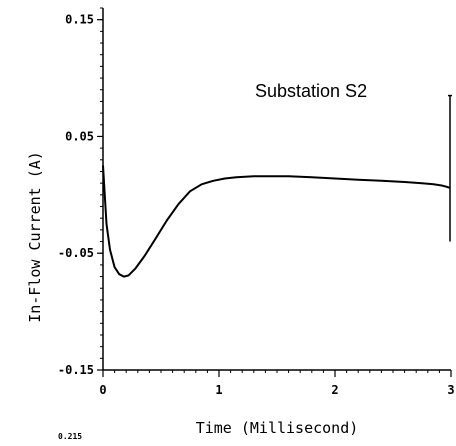 The height and width of the screenshot is (446, 456). What do you see at coordinates (311, 91) in the screenshot?
I see `substation-annotation: Substation S2` at bounding box center [311, 91].